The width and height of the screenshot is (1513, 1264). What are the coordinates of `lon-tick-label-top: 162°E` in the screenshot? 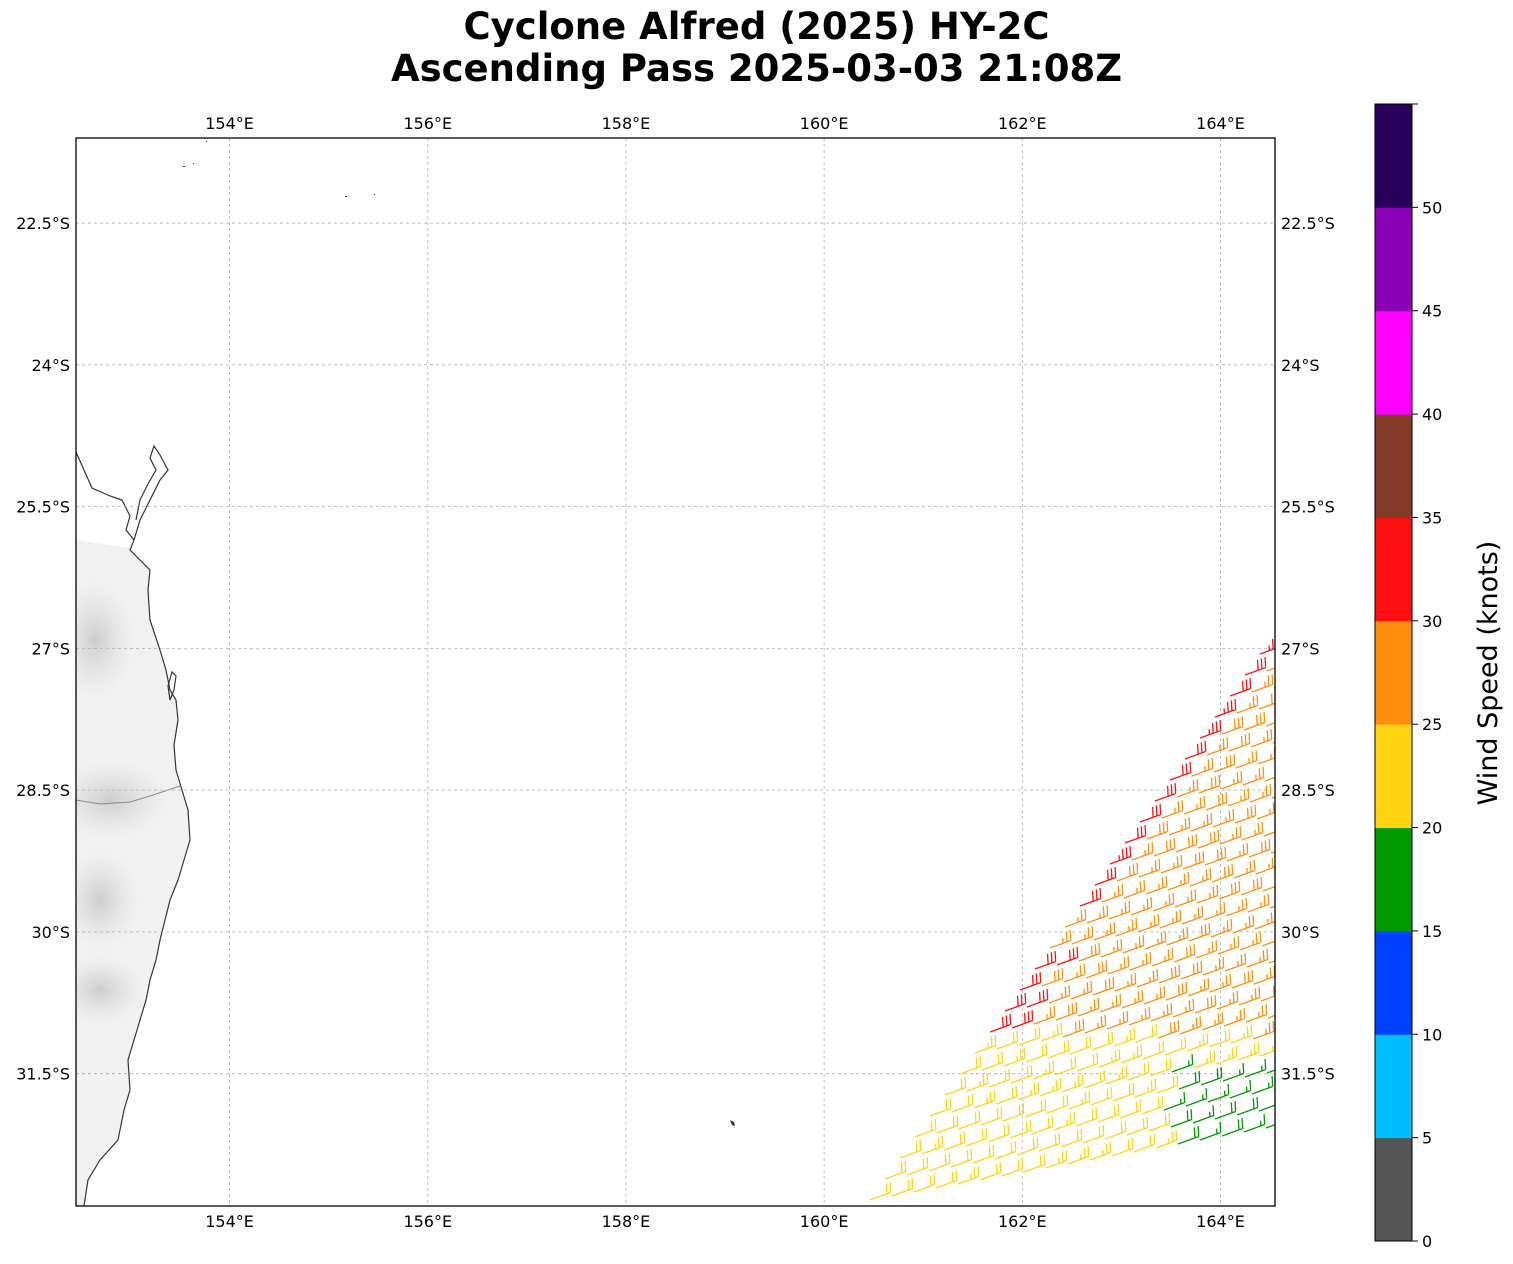 It's located at (1022, 123).